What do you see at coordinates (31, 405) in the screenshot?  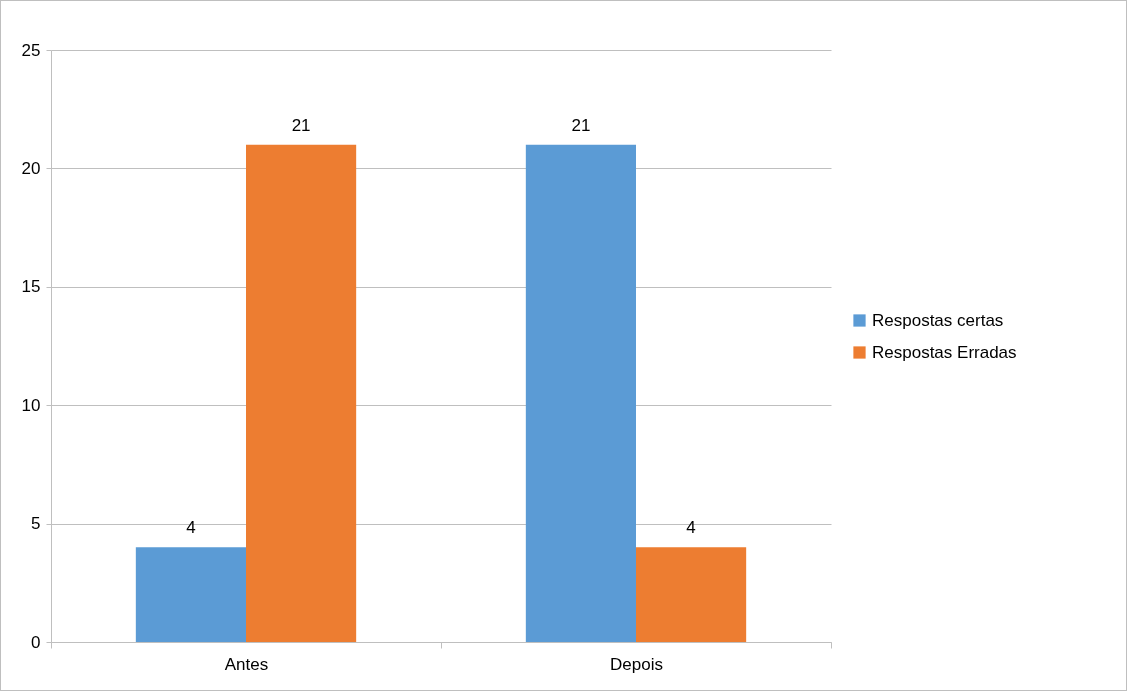 I see `y-tick-label: 10` at bounding box center [31, 405].